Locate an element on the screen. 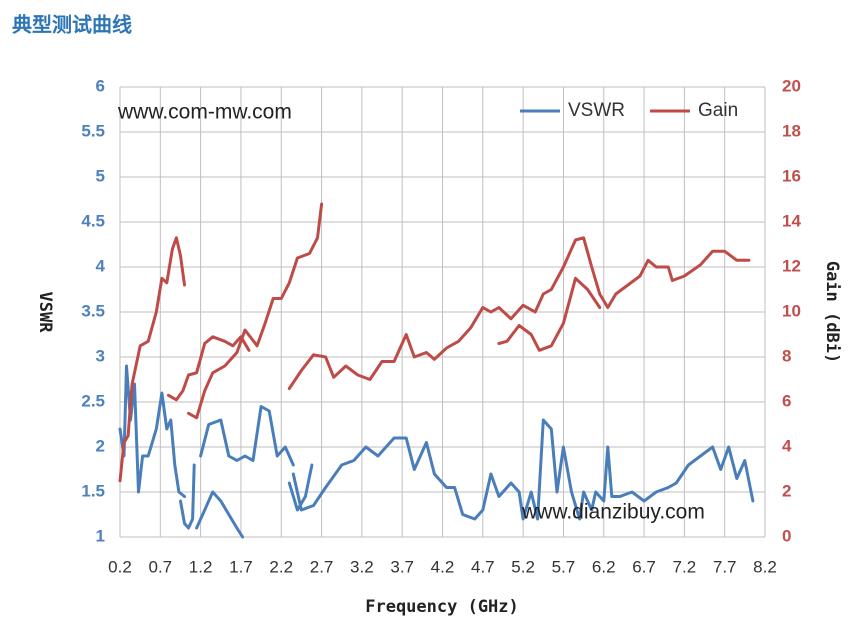 The height and width of the screenshot is (626, 865). x-tick-label: 2.7 is located at coordinates (322, 566).